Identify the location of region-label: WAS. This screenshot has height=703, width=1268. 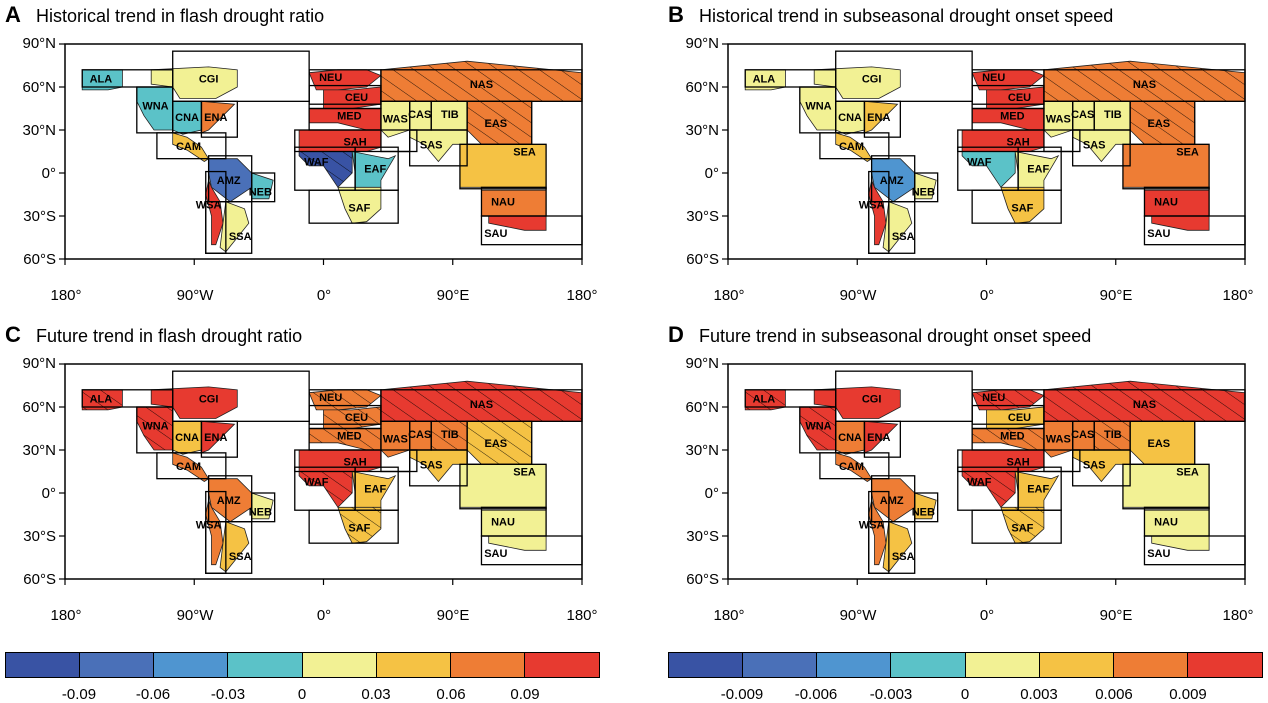
(395, 120).